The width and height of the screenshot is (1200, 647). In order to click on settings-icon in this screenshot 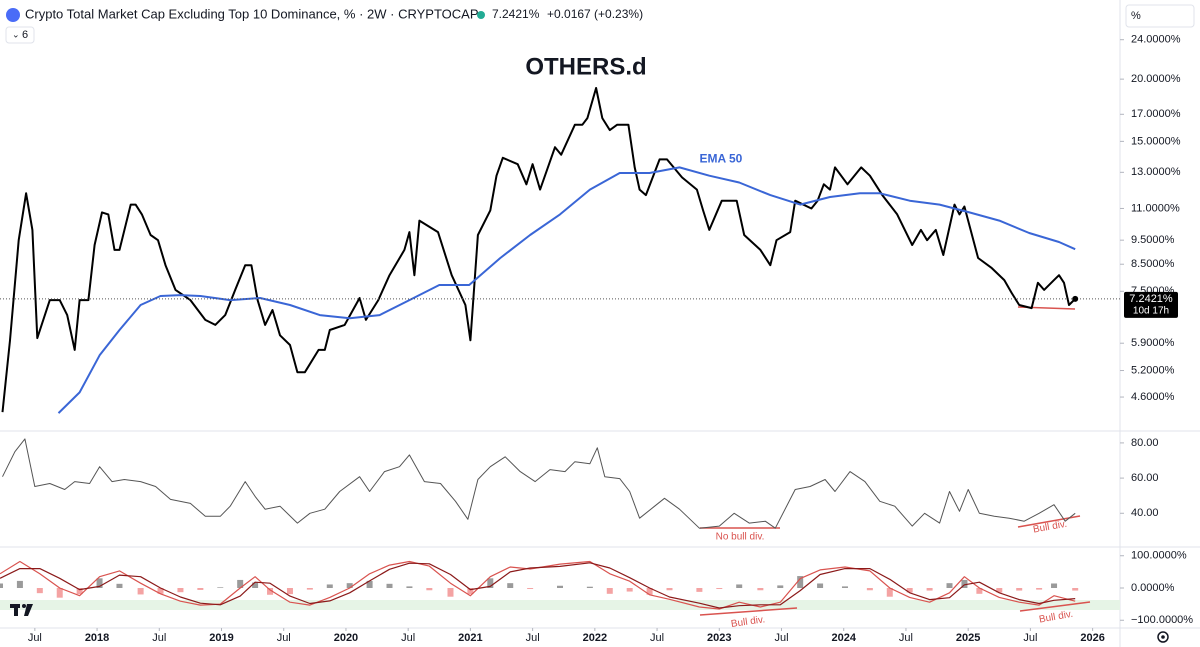, I will do `click(1163, 637)`.